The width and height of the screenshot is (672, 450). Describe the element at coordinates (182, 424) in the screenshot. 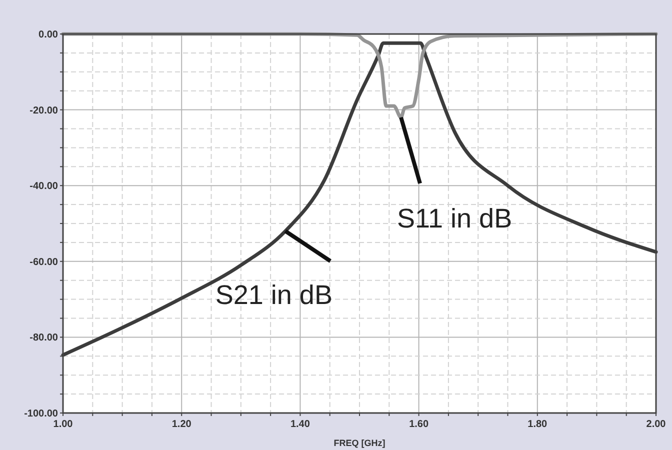

I see `x-tick-label: 1.20` at that location.